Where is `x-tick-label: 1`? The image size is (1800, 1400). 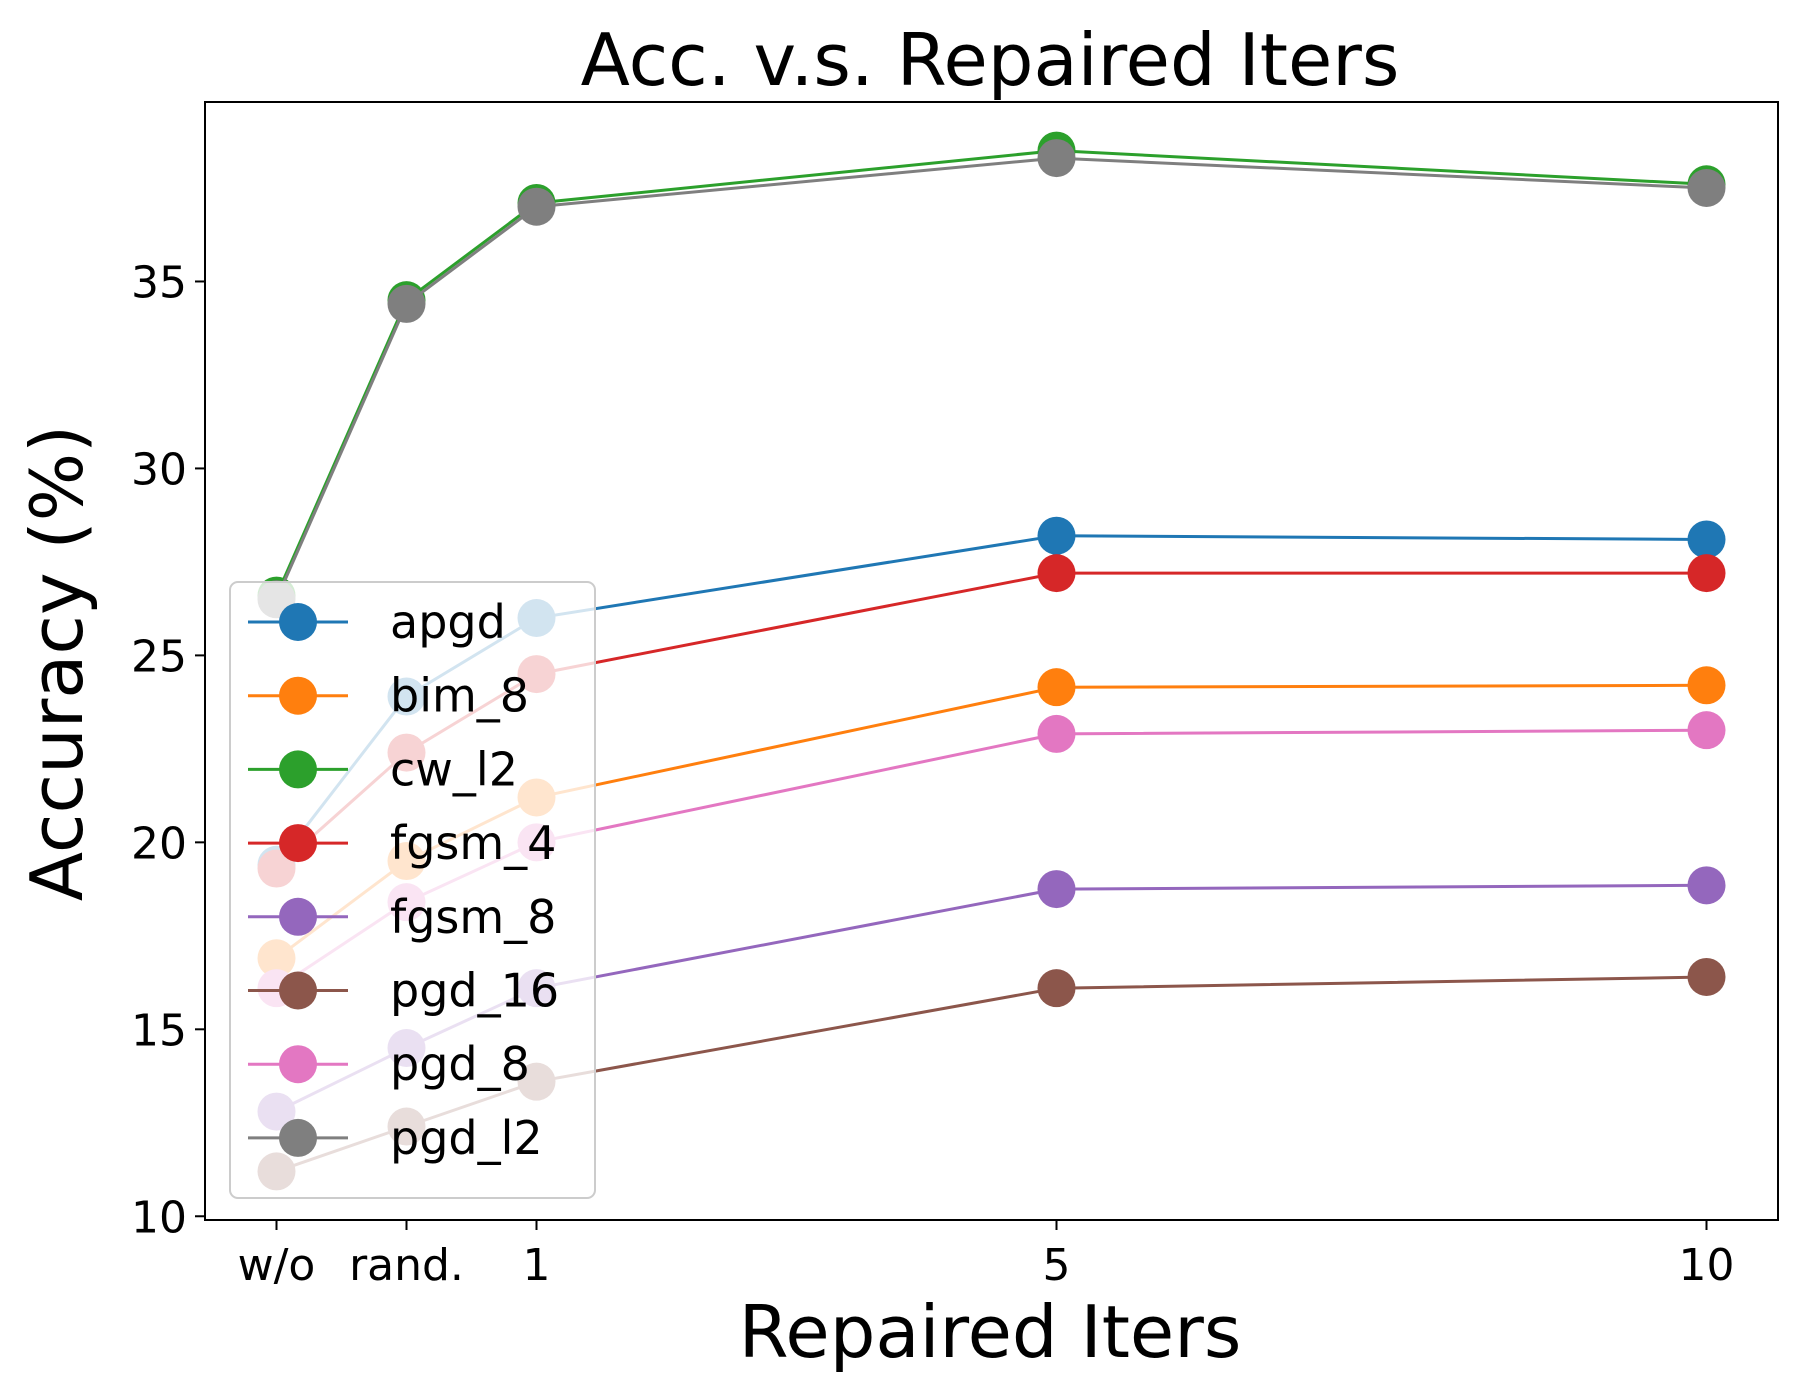 x-tick-label: 1 is located at coordinates (537, 1265).